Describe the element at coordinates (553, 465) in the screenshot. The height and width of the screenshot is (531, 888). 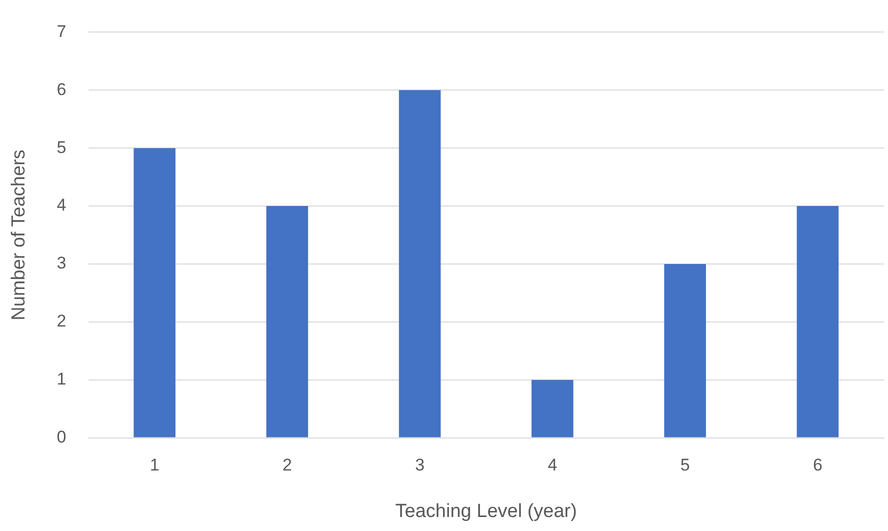
I see `x-tick-label: 4` at that location.